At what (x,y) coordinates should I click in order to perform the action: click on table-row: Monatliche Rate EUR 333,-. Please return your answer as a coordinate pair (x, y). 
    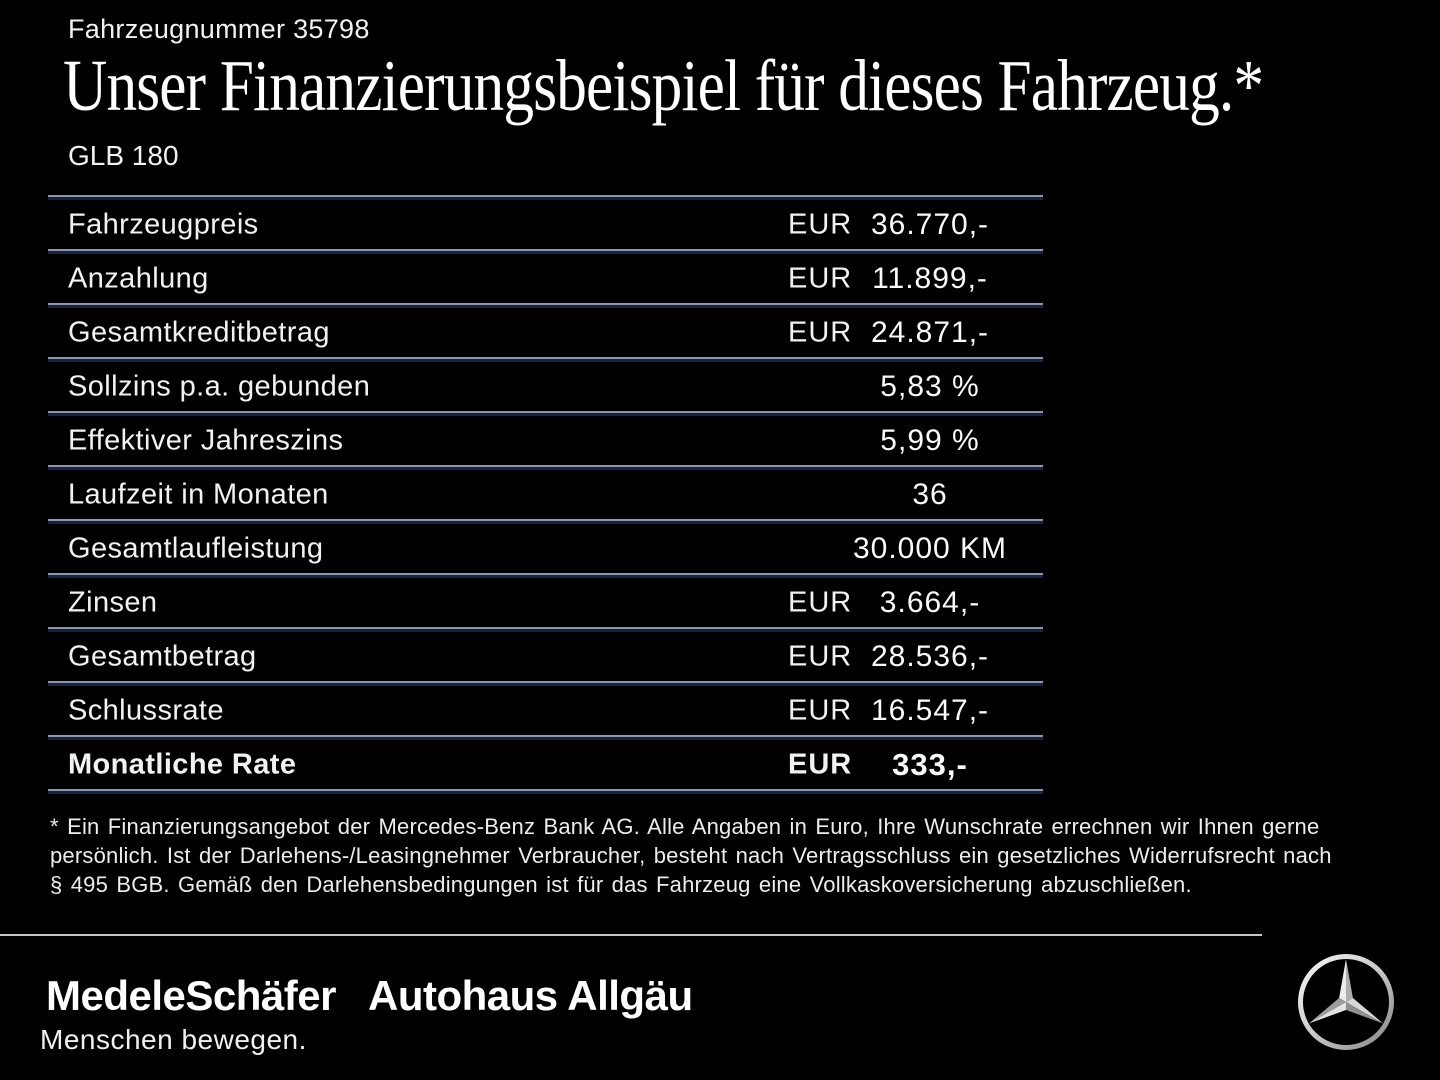
    Looking at the image, I should click on (545, 764).